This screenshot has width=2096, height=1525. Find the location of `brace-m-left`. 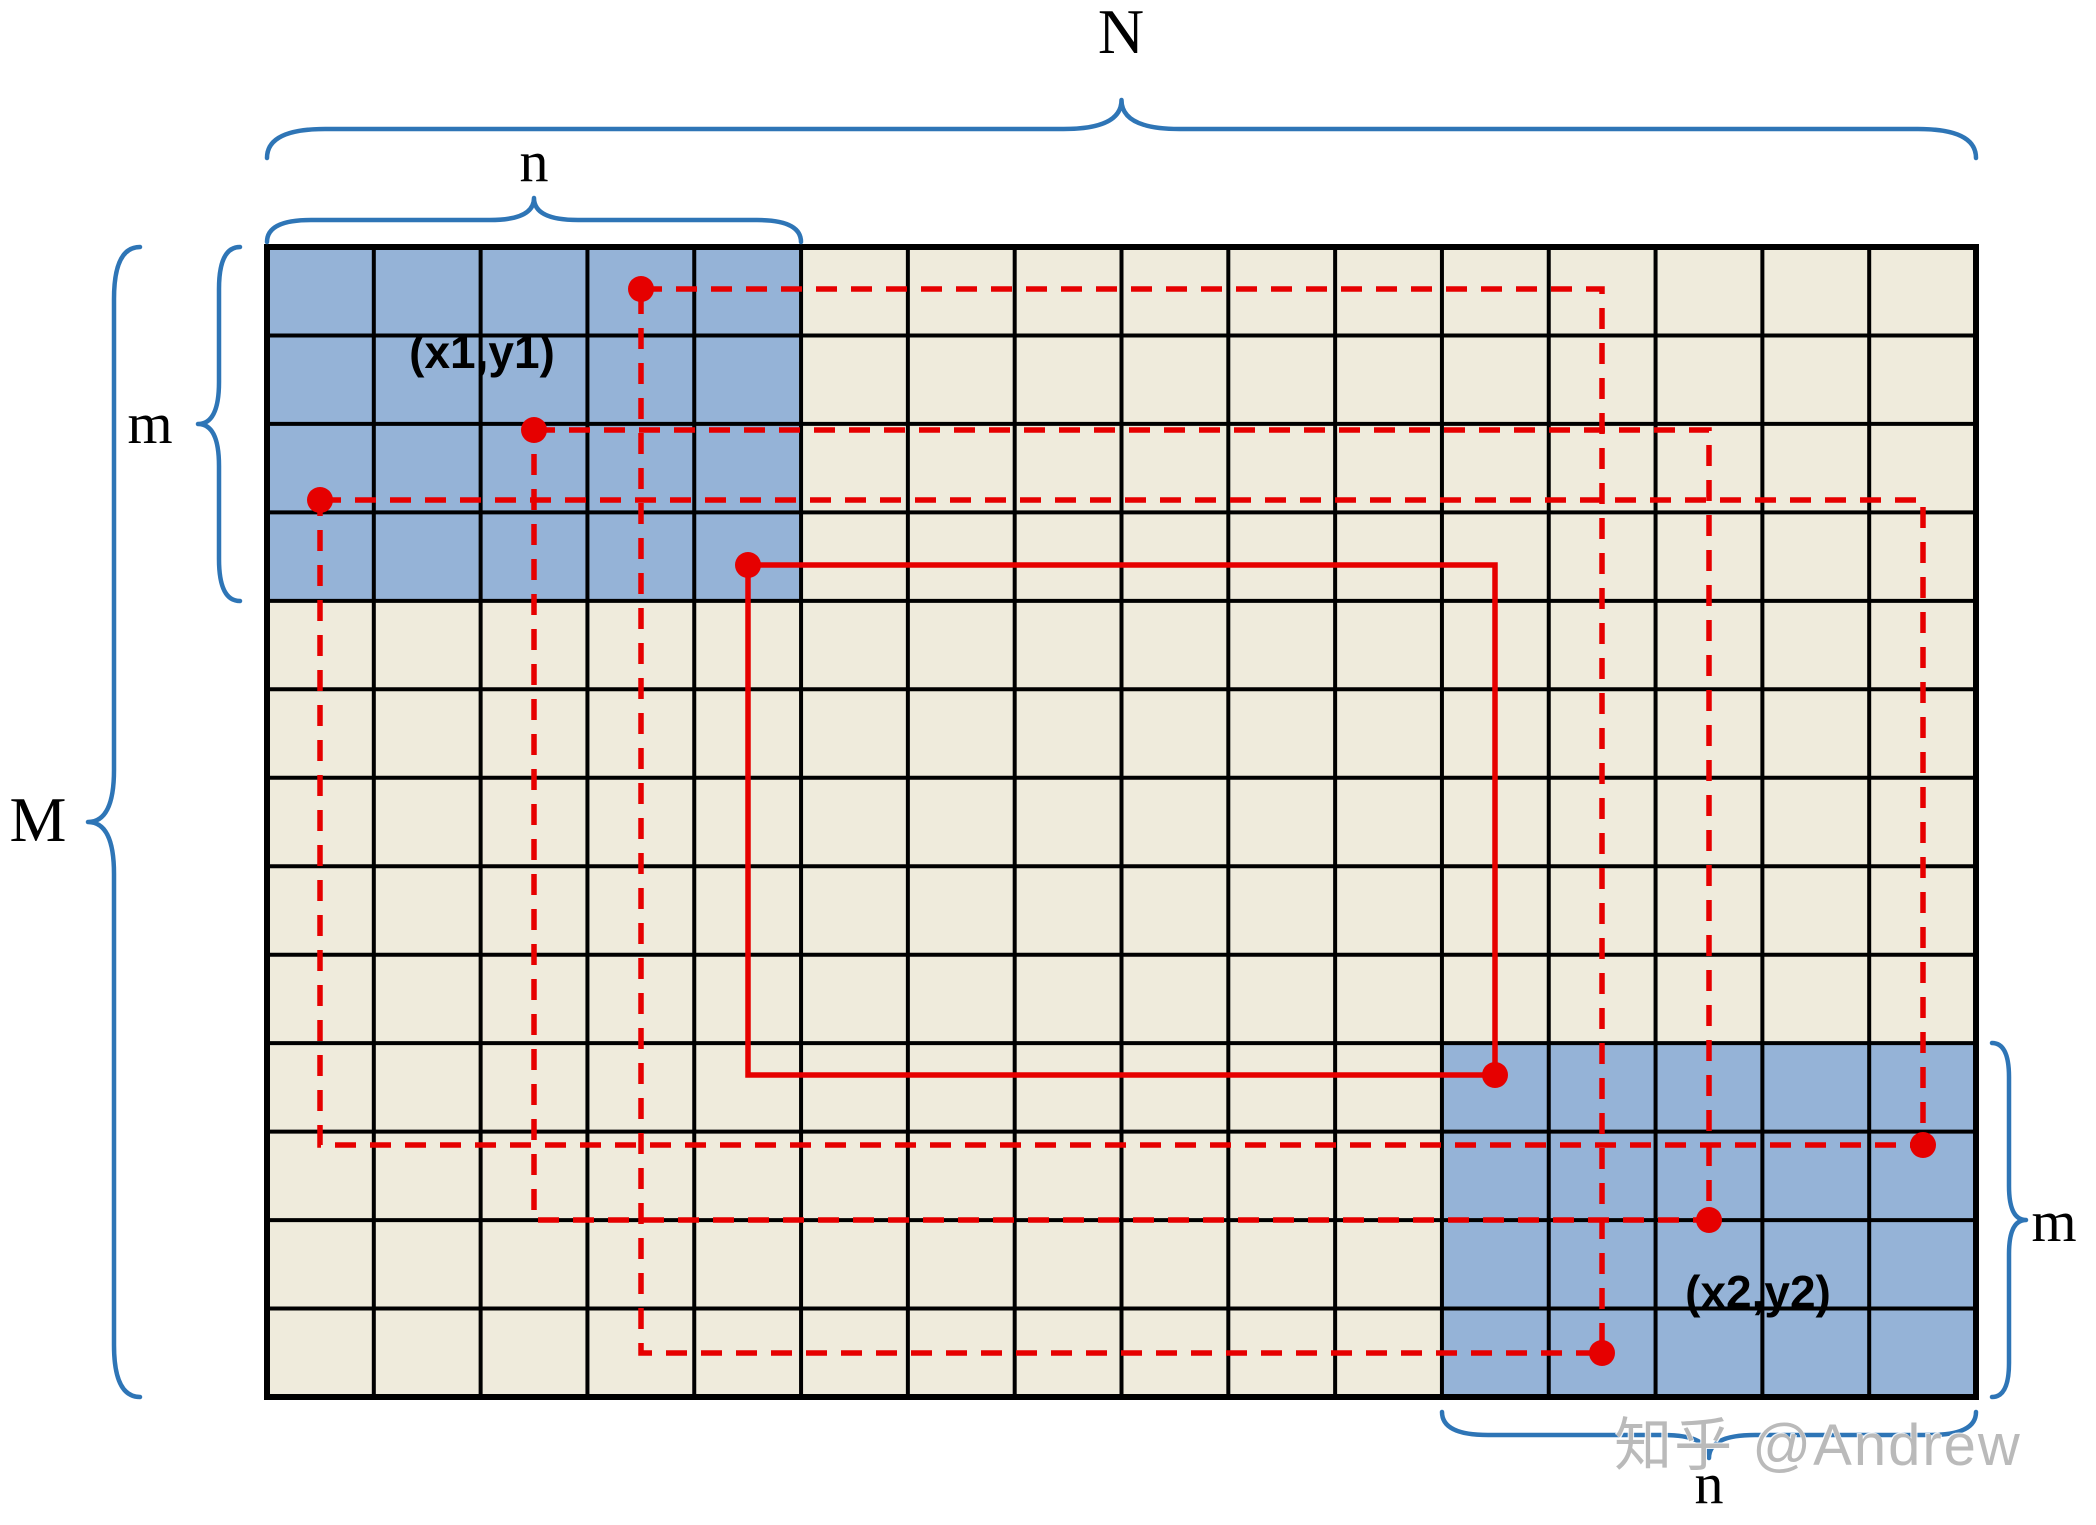

brace-m-left is located at coordinates (219, 424).